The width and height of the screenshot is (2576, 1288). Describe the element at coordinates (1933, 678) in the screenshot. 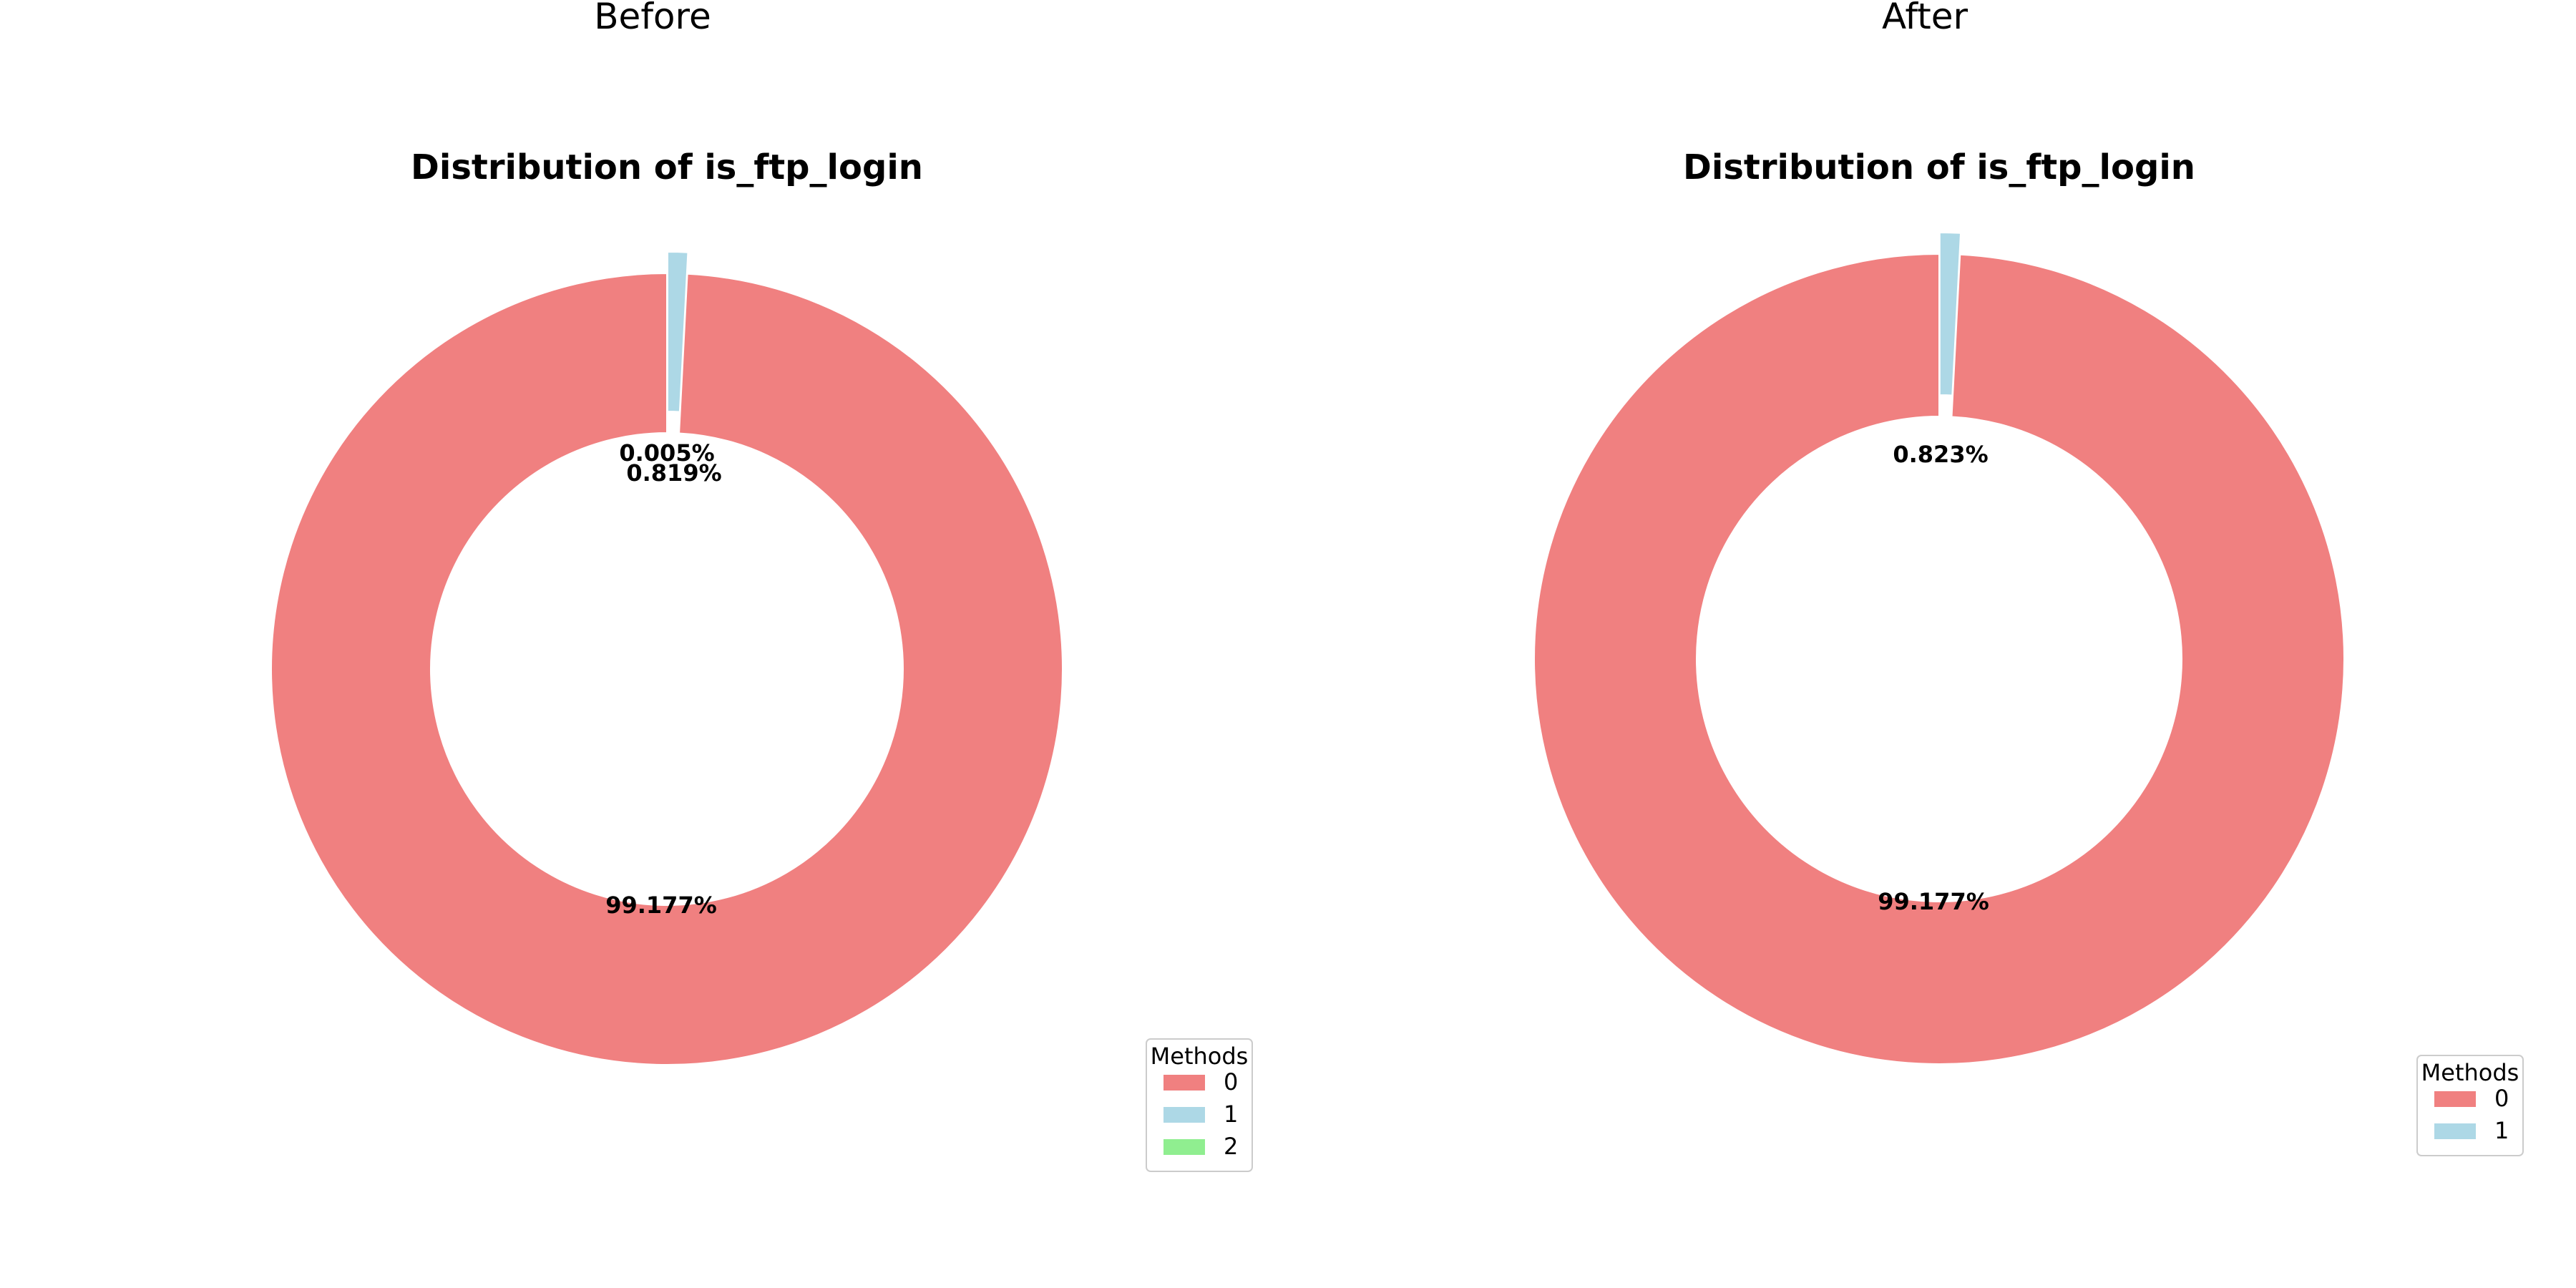

I see `slice-labels-after: 99.177% 0.823%` at that location.